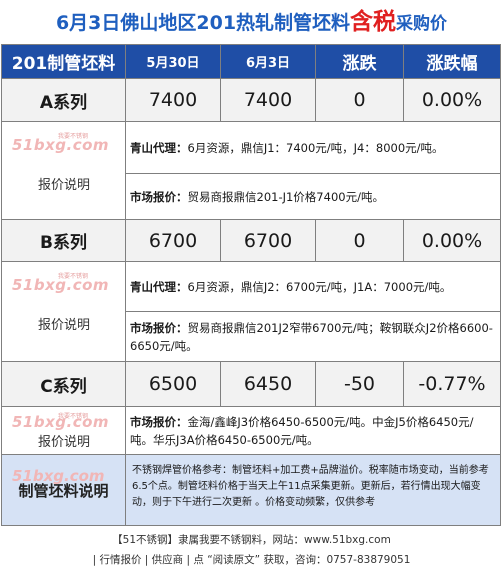  I want to click on header-date1: 5月30日, so click(173, 61).